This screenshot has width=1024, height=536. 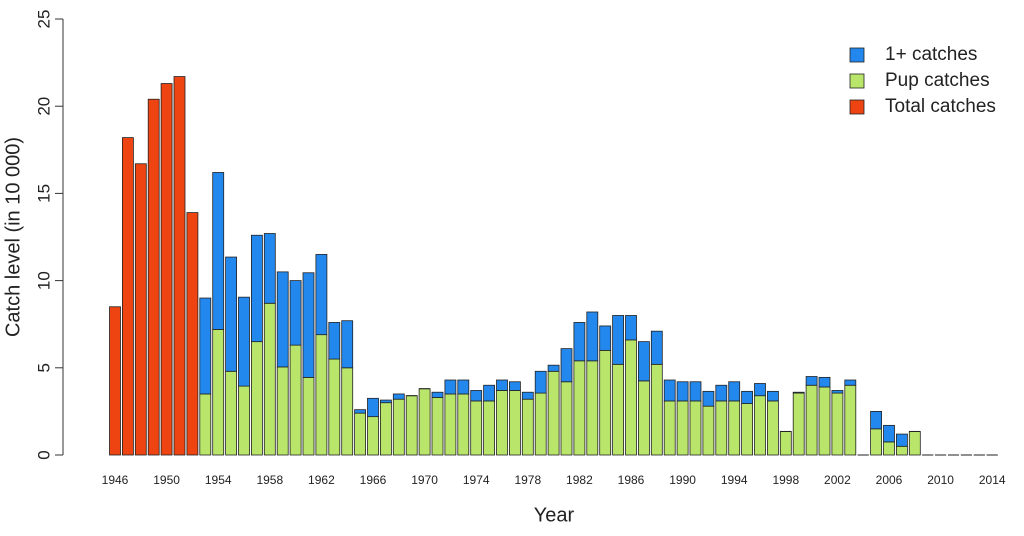 I want to click on y-tick-label: 5, so click(x=43, y=367).